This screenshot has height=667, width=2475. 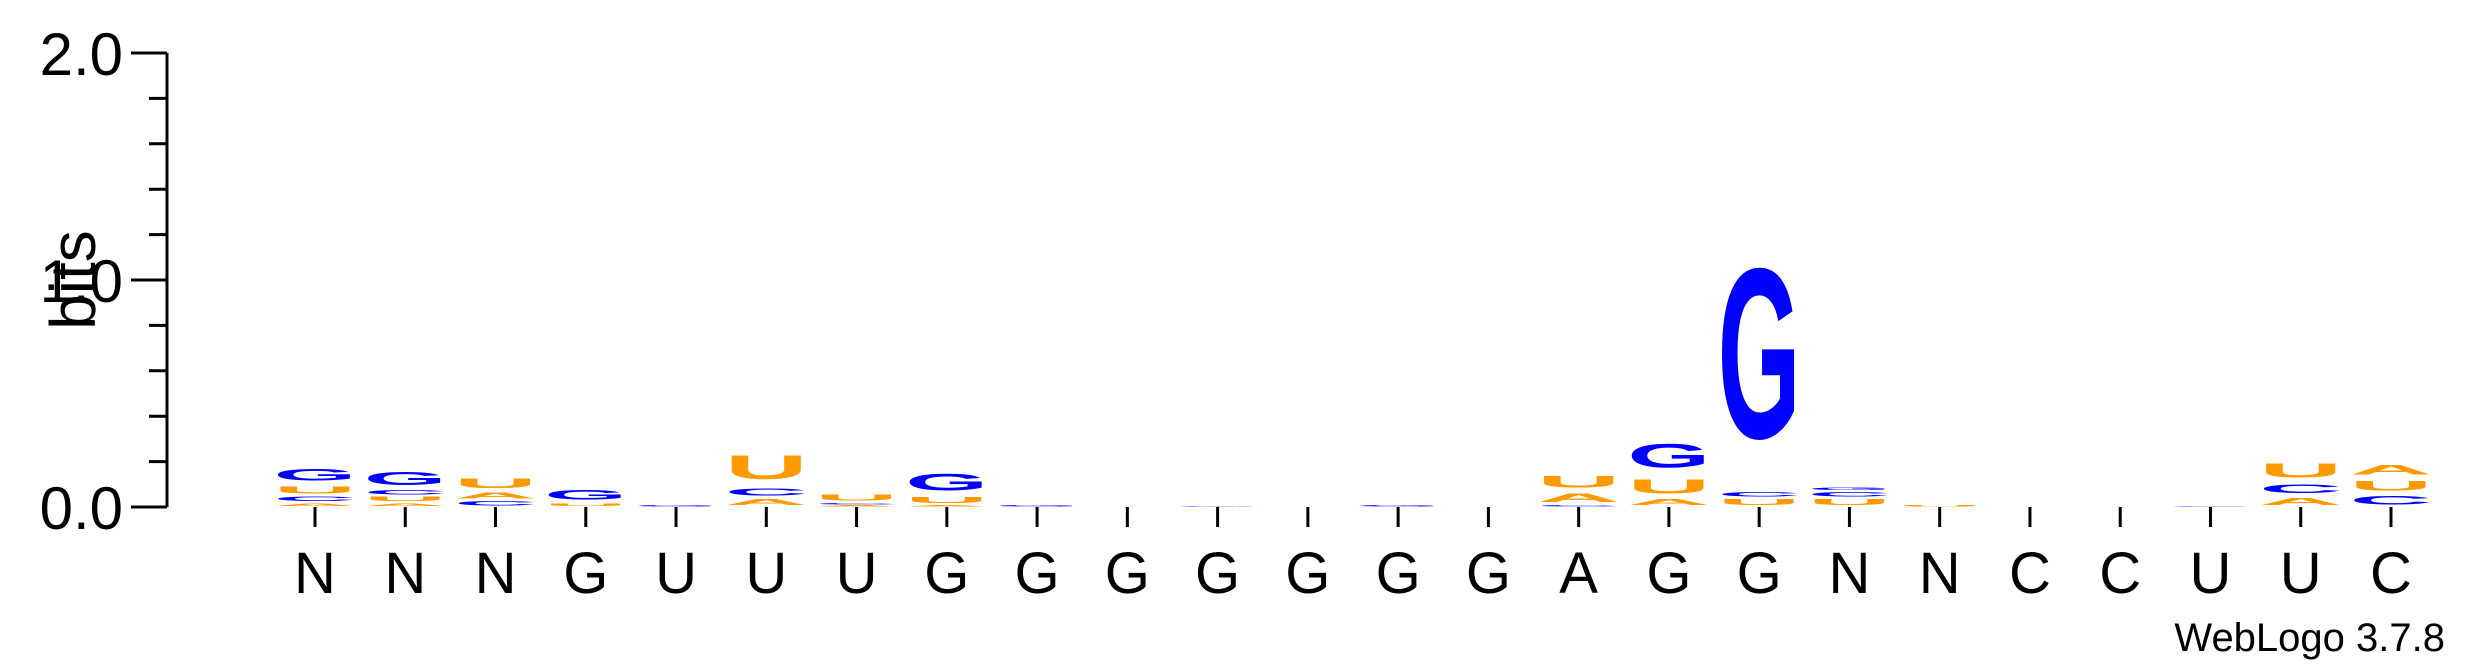 I want to click on y-tick-label: 2.0, so click(x=81, y=54).